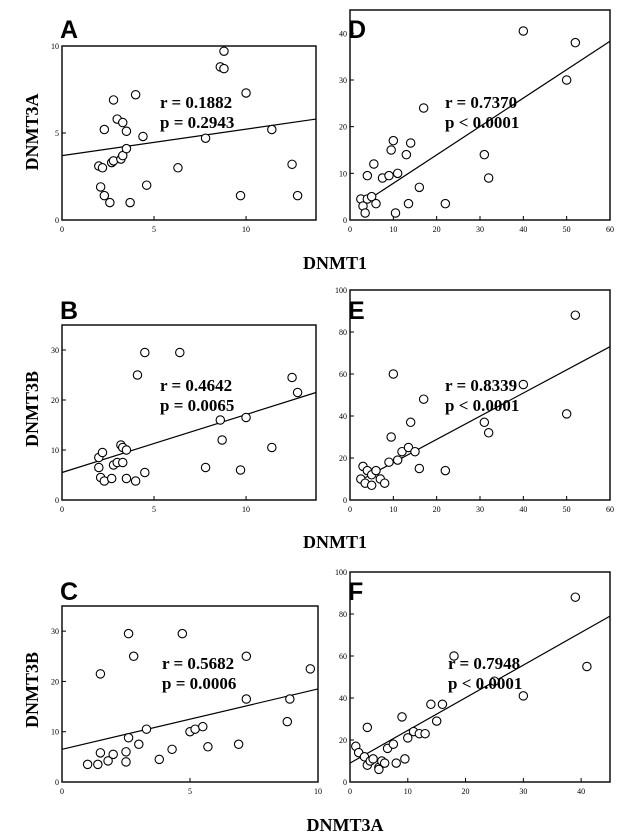  What do you see at coordinates (197, 122) in the screenshot?
I see `panel-a-p-value: p = 0.2943` at bounding box center [197, 122].